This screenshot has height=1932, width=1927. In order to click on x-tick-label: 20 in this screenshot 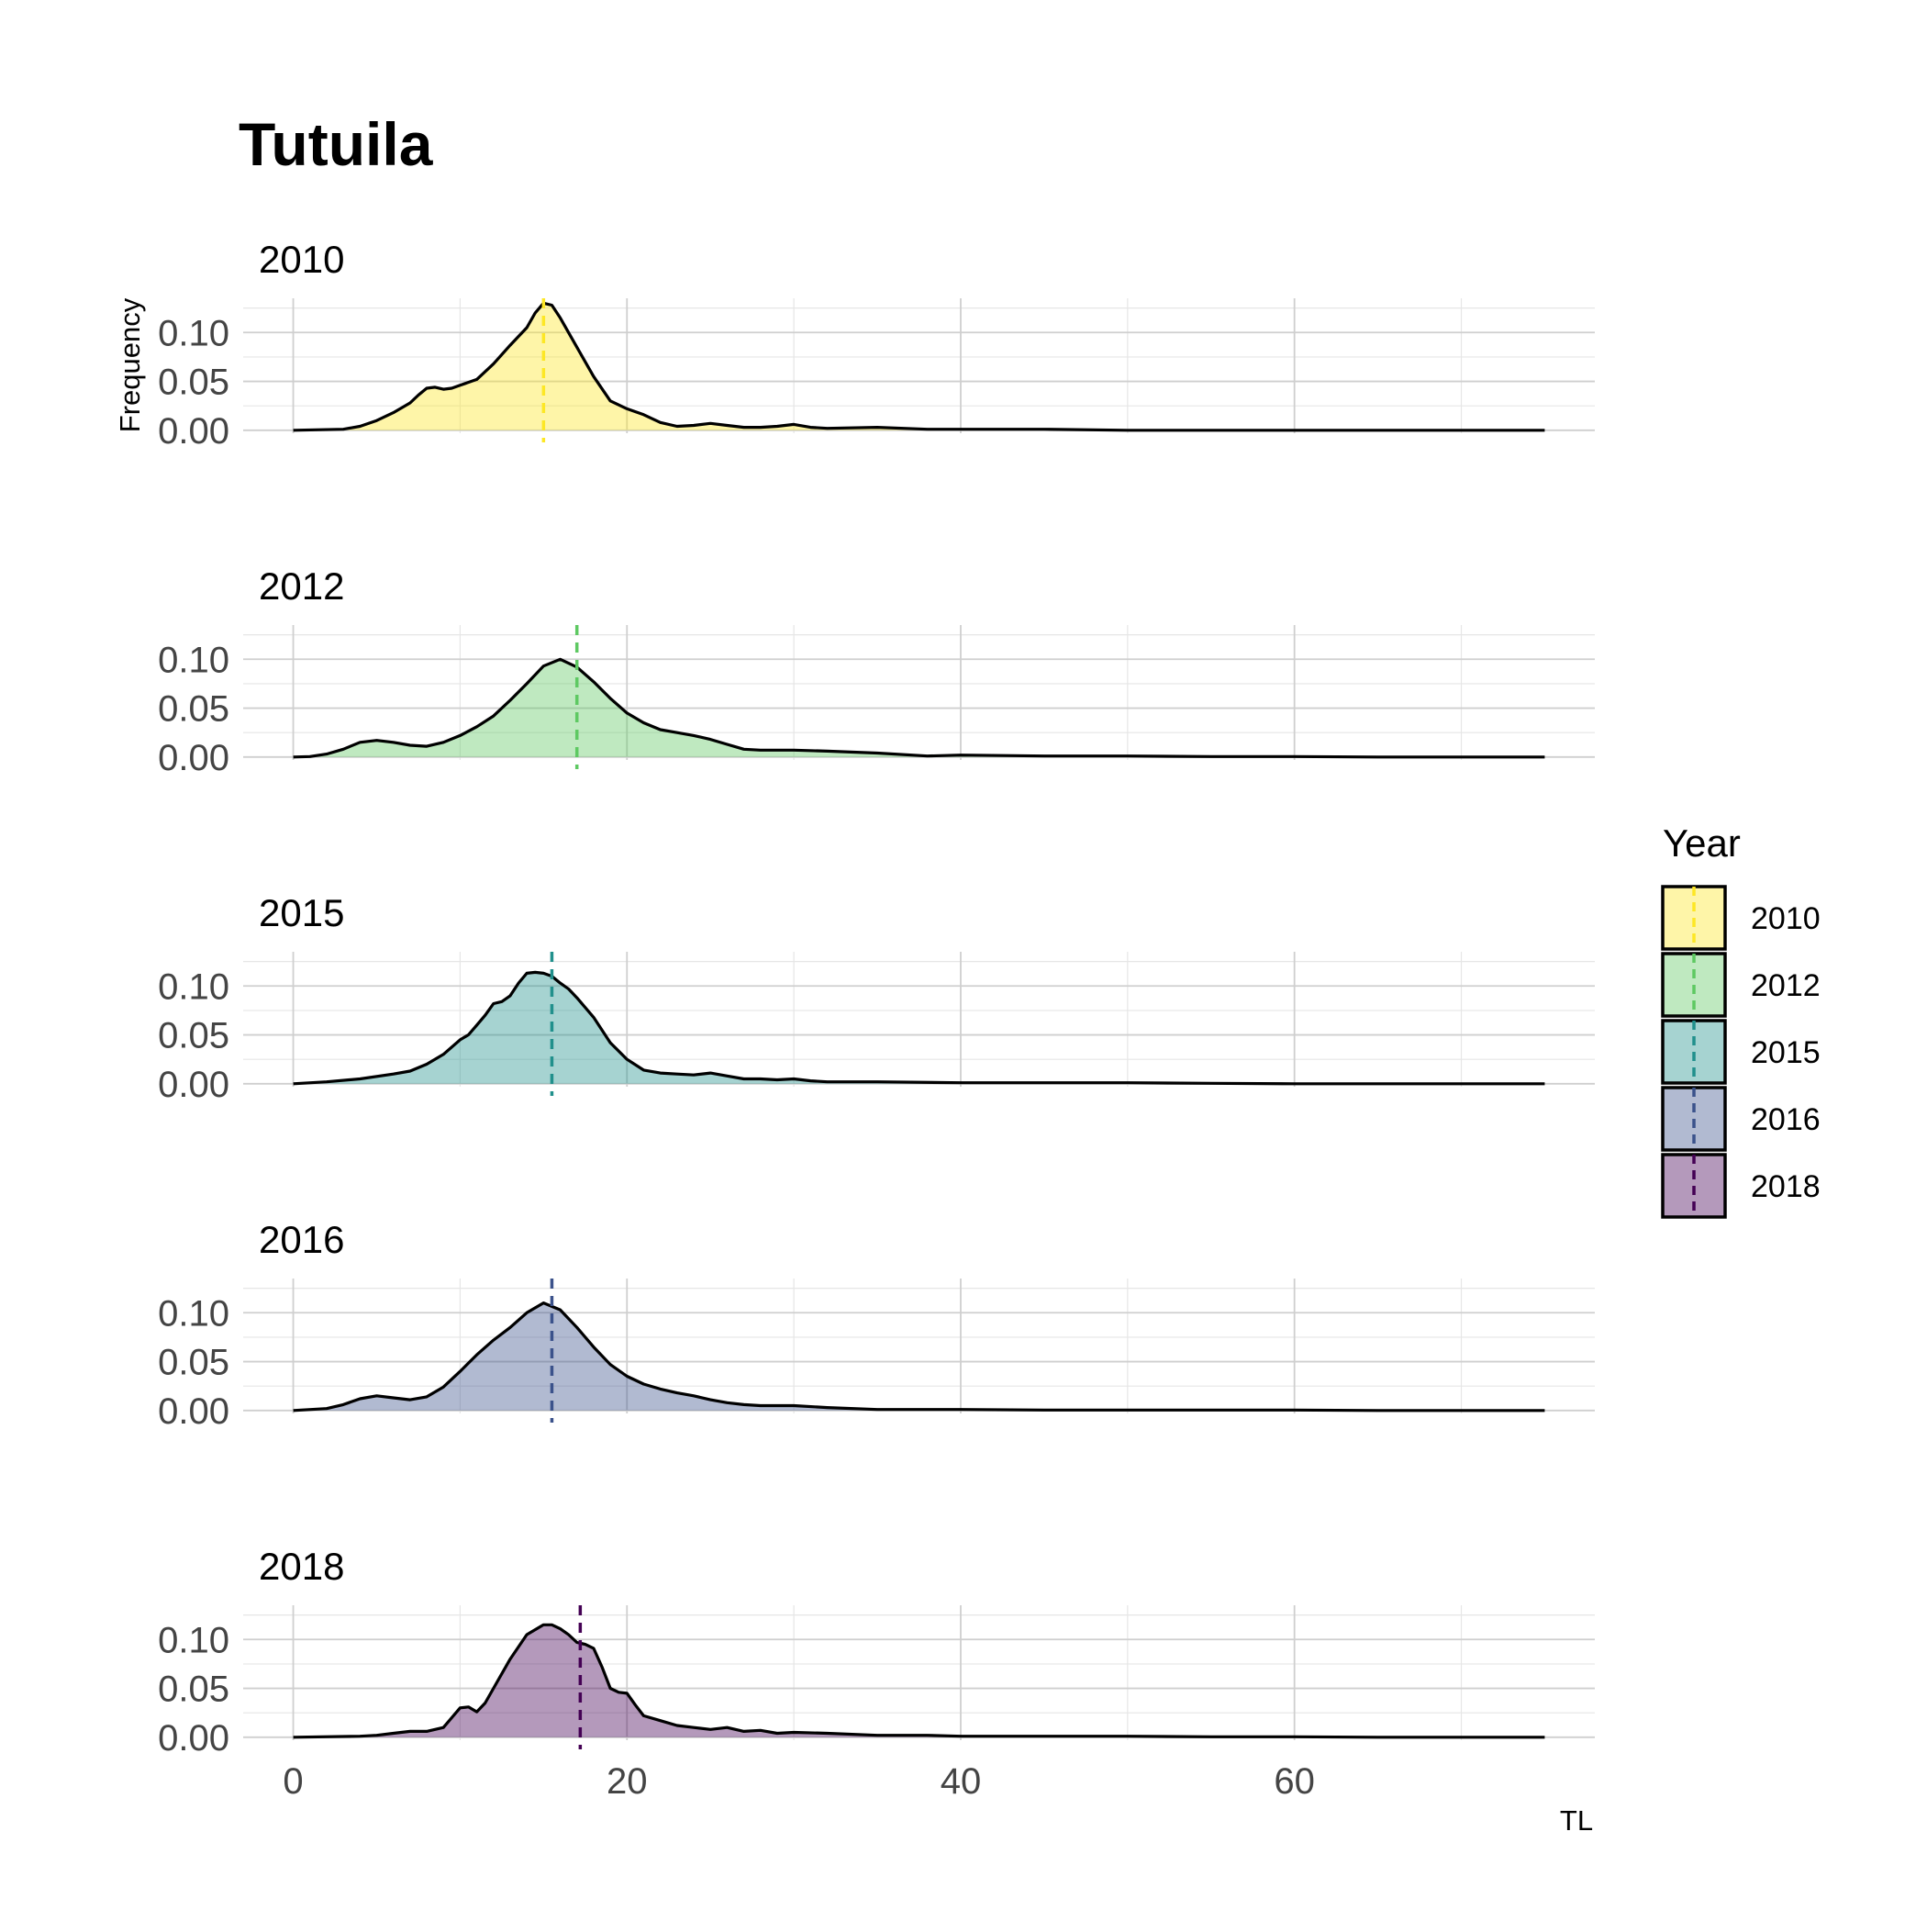, I will do `click(627, 1781)`.